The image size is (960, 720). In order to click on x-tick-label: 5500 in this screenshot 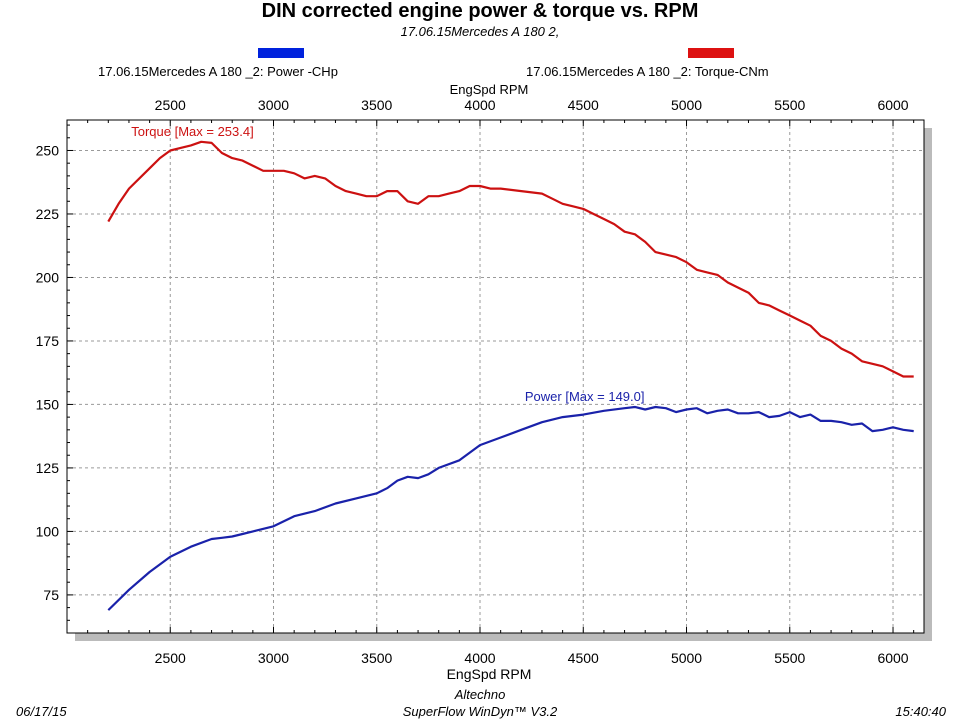, I will do `click(789, 658)`.